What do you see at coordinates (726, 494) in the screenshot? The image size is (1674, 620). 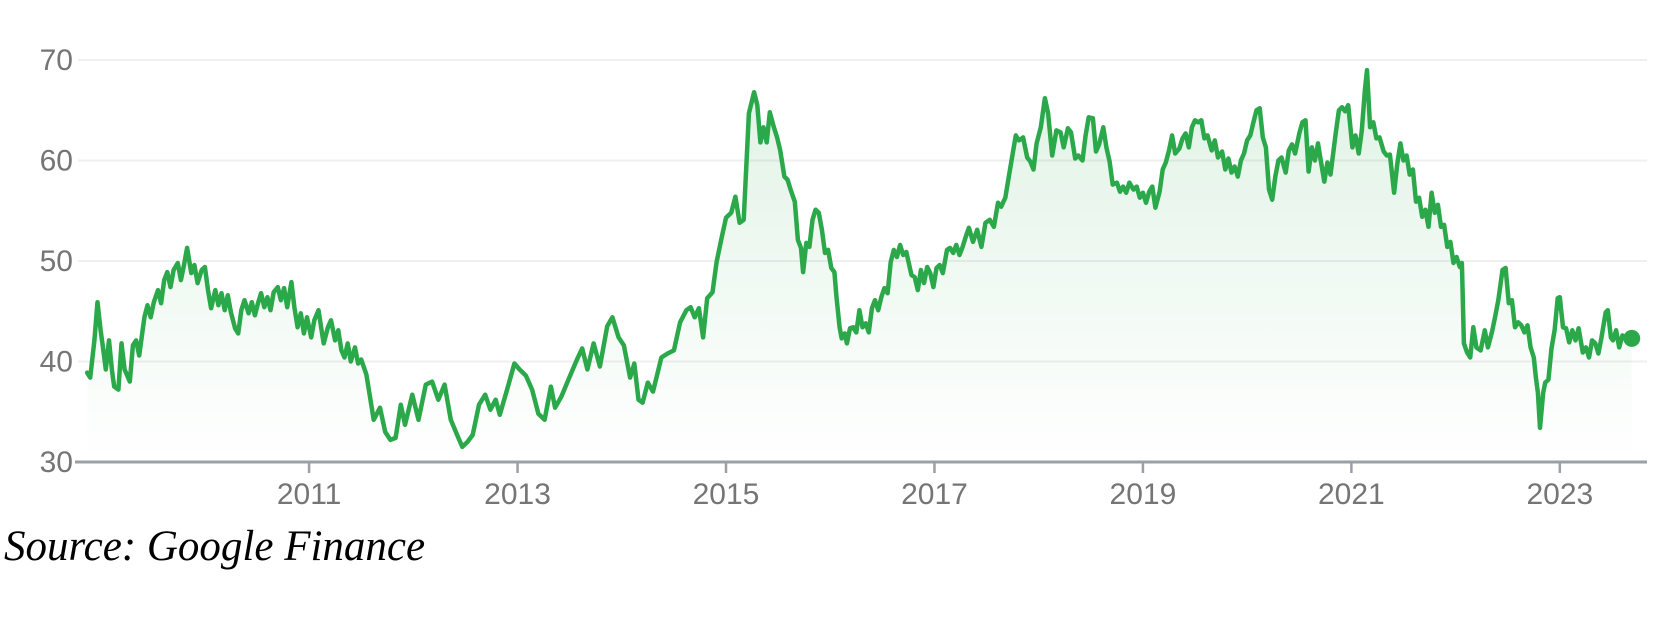 I see `x-tick-label-2015: 2015` at bounding box center [726, 494].